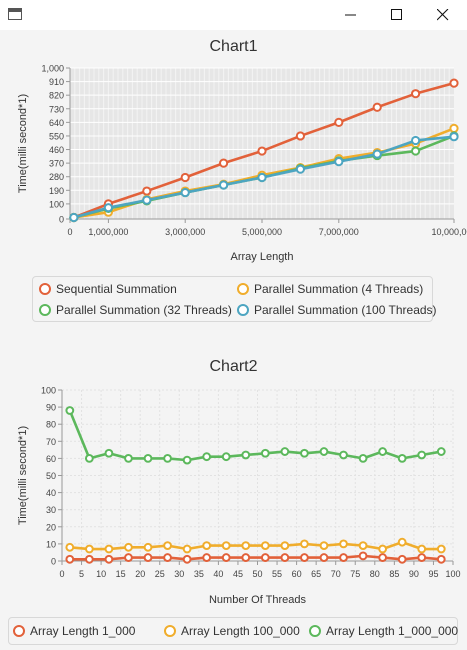 This screenshot has height=650, width=467. Describe the element at coordinates (330, 289) in the screenshot. I see `legend-item: Parallel Summation (4 Threads)` at that location.